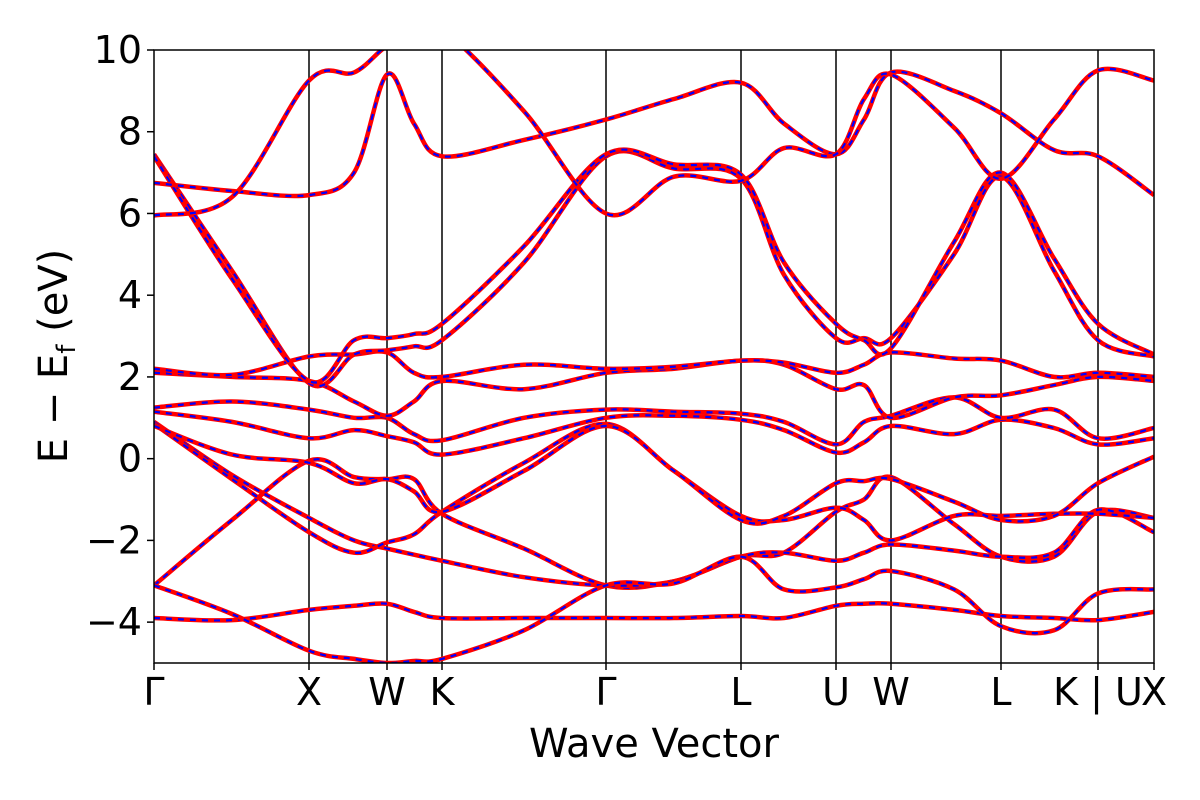 Image resolution: width=1200 pixels, height=800 pixels. What do you see at coordinates (443, 692) in the screenshot?
I see `x-tick-label: K` at bounding box center [443, 692].